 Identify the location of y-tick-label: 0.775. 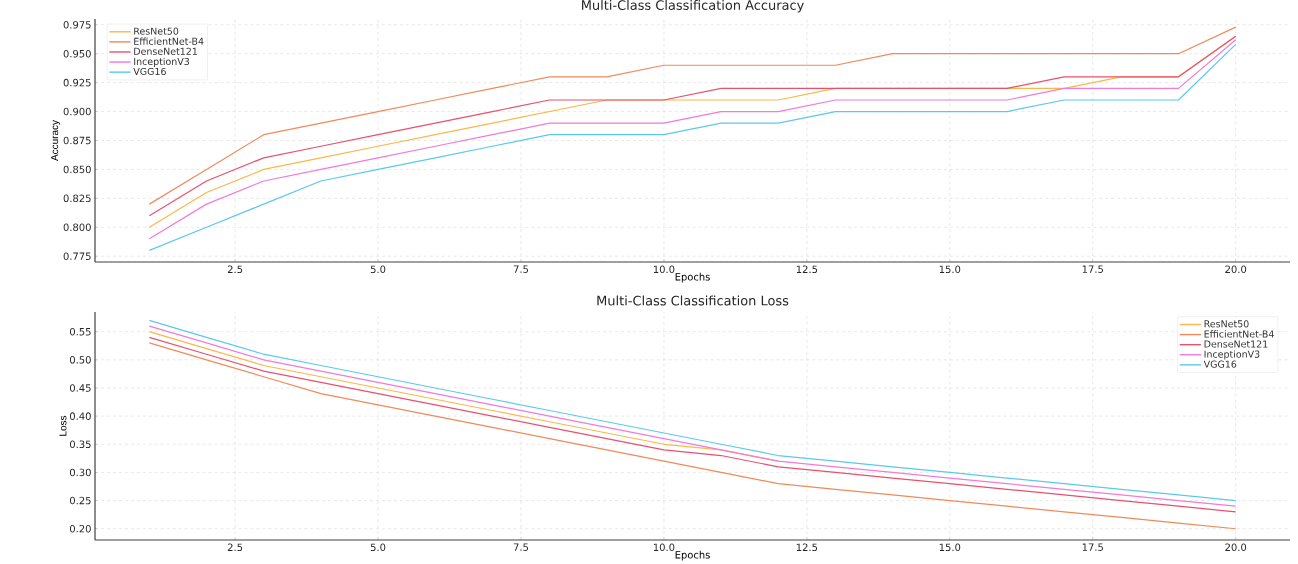
(77, 256).